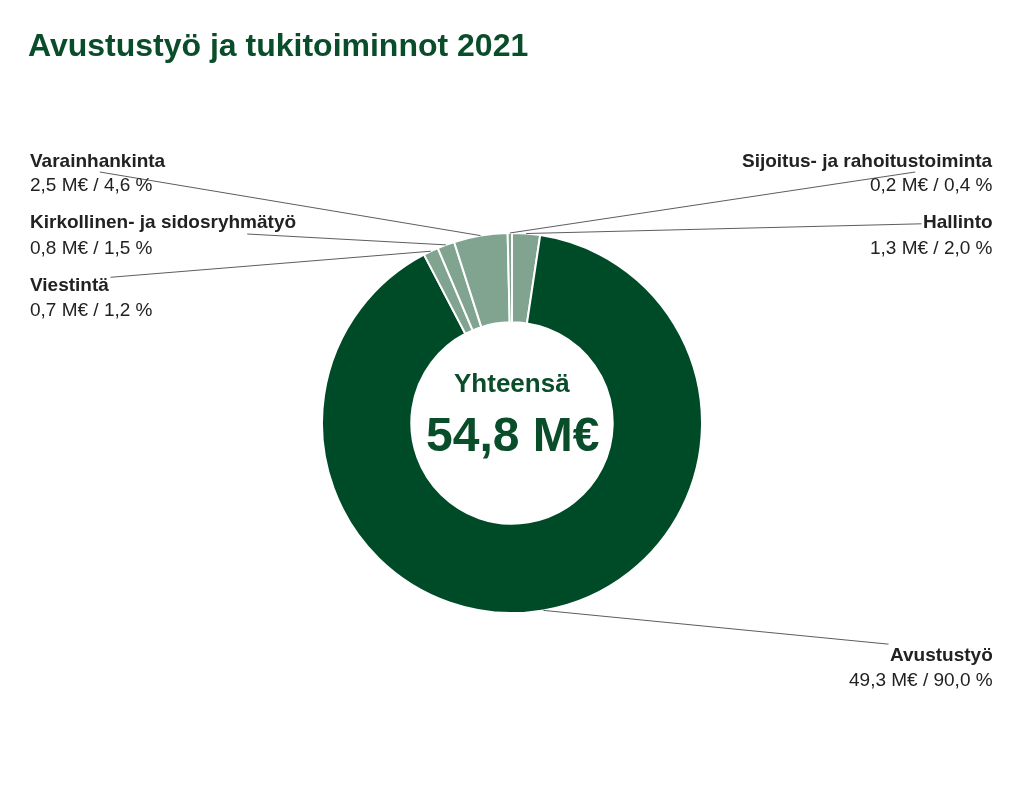  I want to click on slice-label: Sijoitus- ja rahoitustoiminta, so click(867, 160).